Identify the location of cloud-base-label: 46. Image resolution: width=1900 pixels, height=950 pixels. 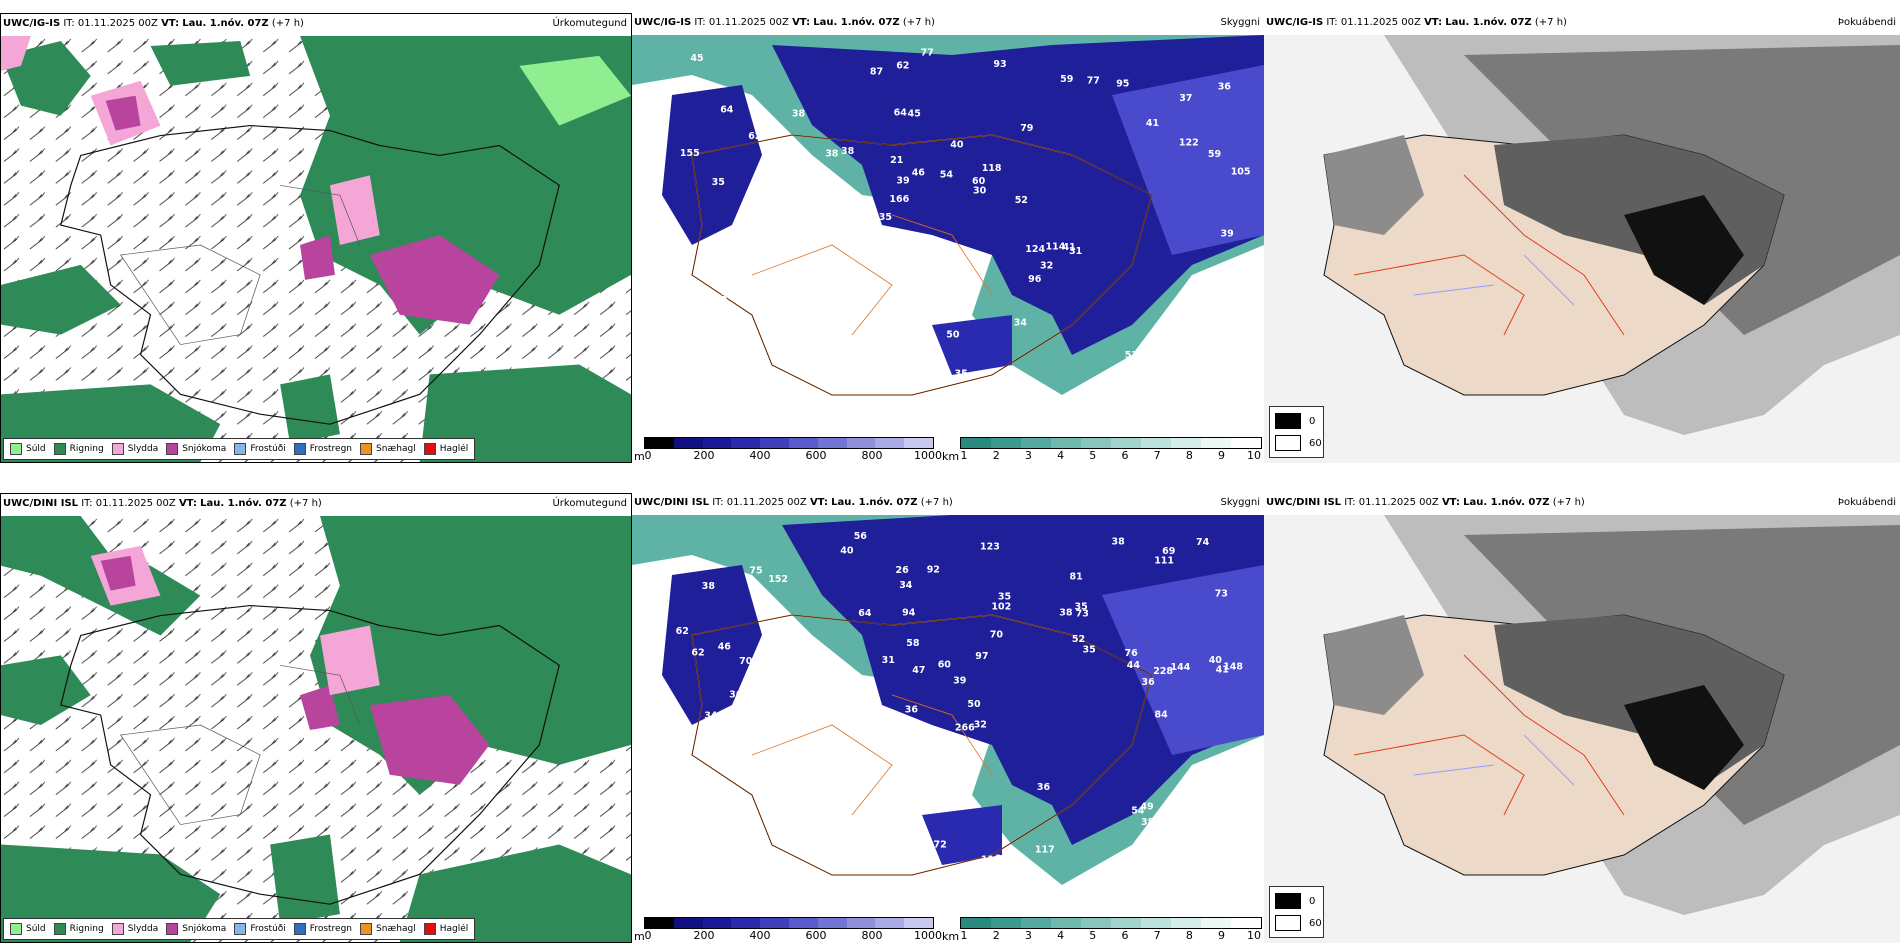
(725, 646).